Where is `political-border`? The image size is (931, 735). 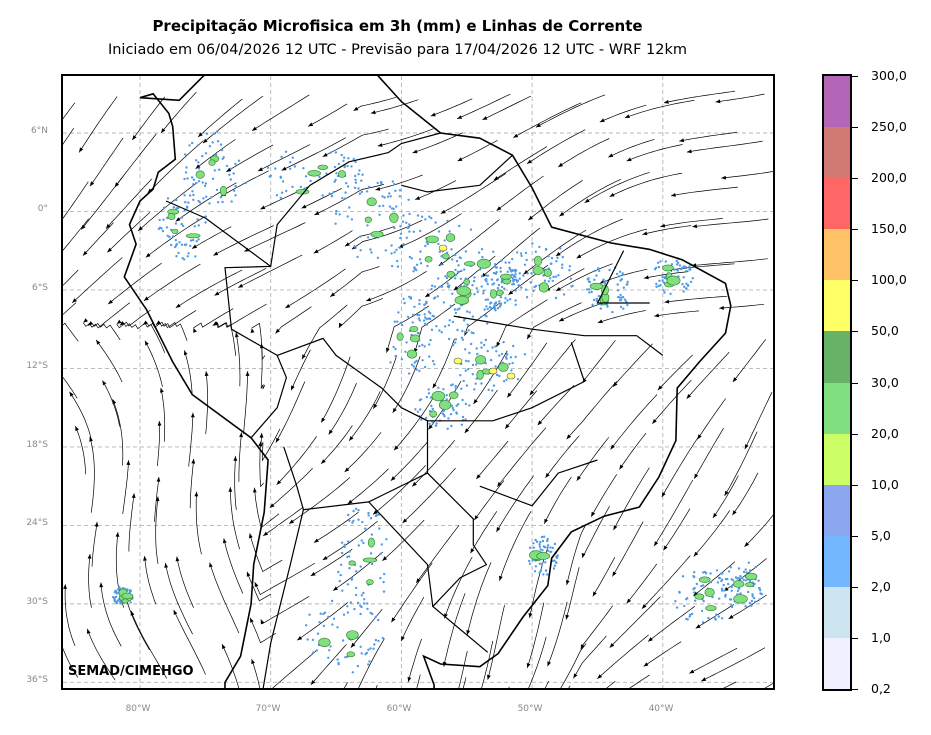
political-border is located at coordinates (185, 209).